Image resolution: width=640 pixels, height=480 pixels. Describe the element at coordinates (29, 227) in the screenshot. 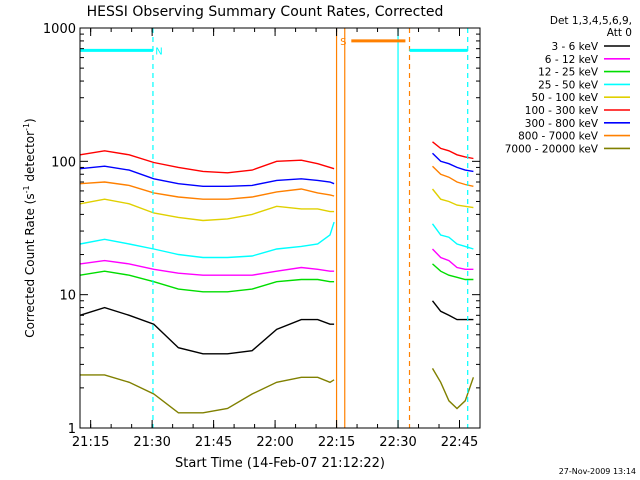

I see `y-axis-label: Corrected Count Rate (s-1 detector-1)` at that location.